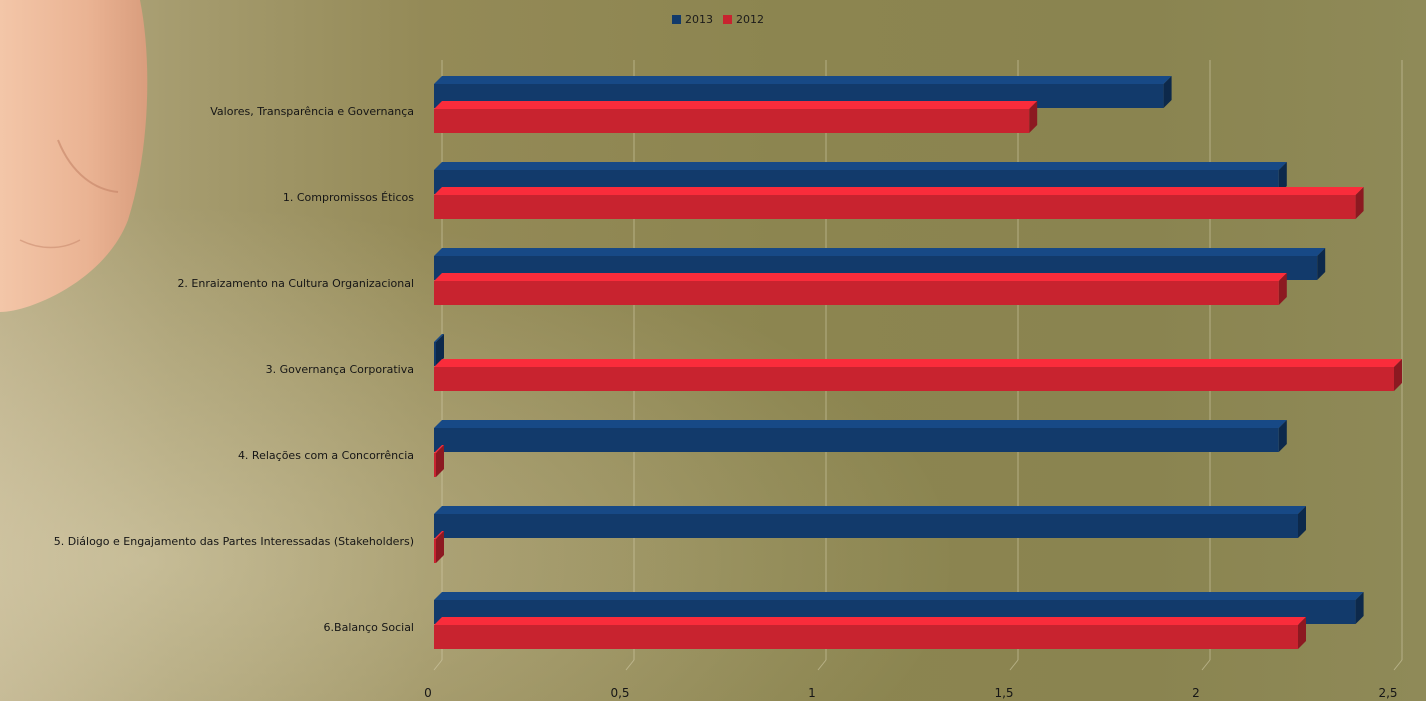  What do you see at coordinates (750, 19) in the screenshot?
I see `legend-label-2012: 2012` at bounding box center [750, 19].